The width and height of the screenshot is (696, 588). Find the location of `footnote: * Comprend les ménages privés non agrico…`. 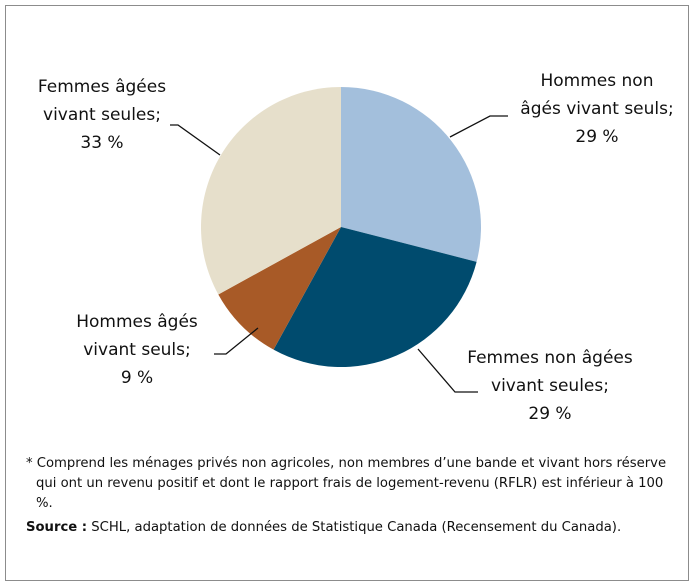

footnote: * Comprend les ménages privés non agrico… is located at coordinates (346, 483).